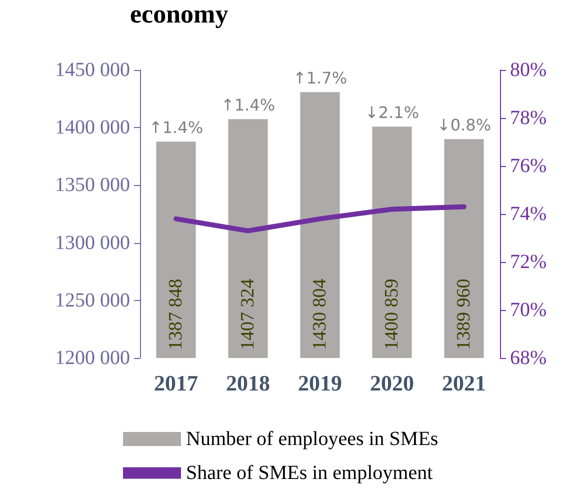 The image size is (577, 490). I want to click on legend-label: Share of SMEs in employment, so click(310, 473).